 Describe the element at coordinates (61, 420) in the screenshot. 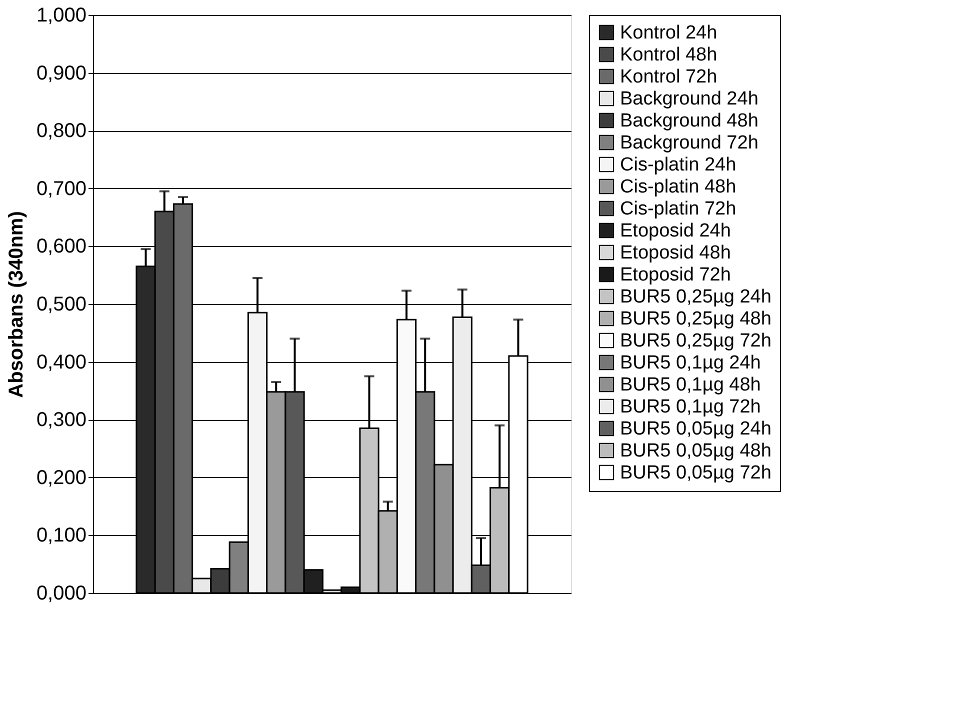

I see `y-tick-label: 0,300` at that location.